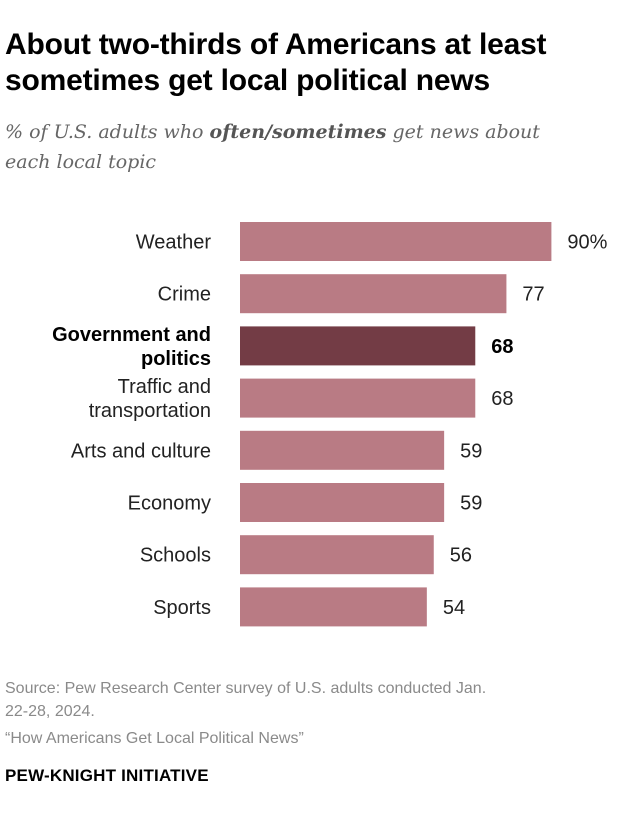  Describe the element at coordinates (107, 775) in the screenshot. I see `brand-label: PEW-KNIGHT INITIATIVE` at that location.